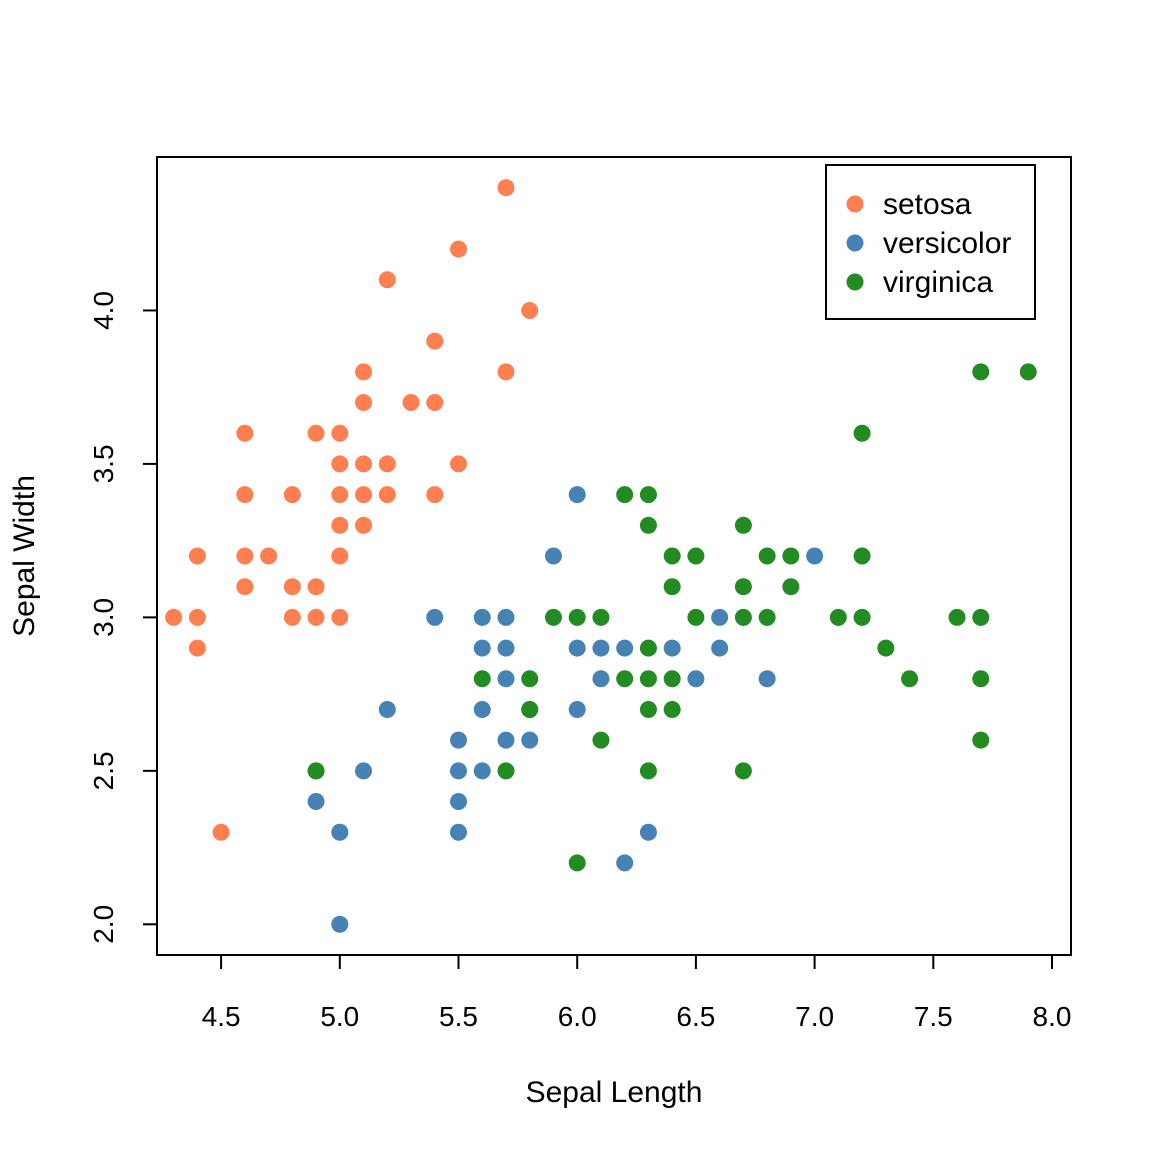  I want to click on y-tick-label: 4.0, so click(103, 310).